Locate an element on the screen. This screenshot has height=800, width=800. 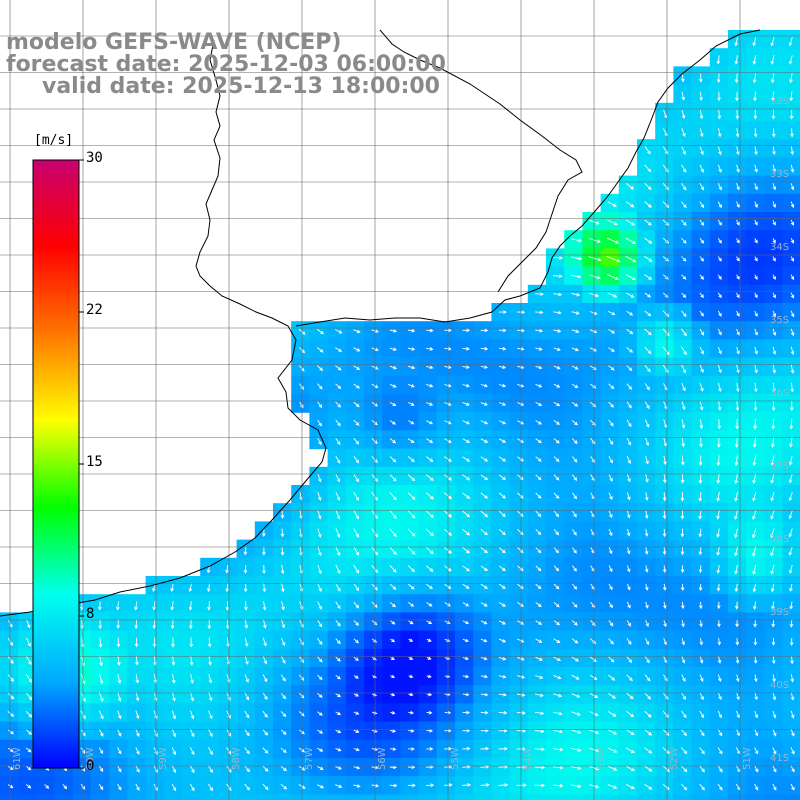
lat-label: 34S is located at coordinates (779, 247).